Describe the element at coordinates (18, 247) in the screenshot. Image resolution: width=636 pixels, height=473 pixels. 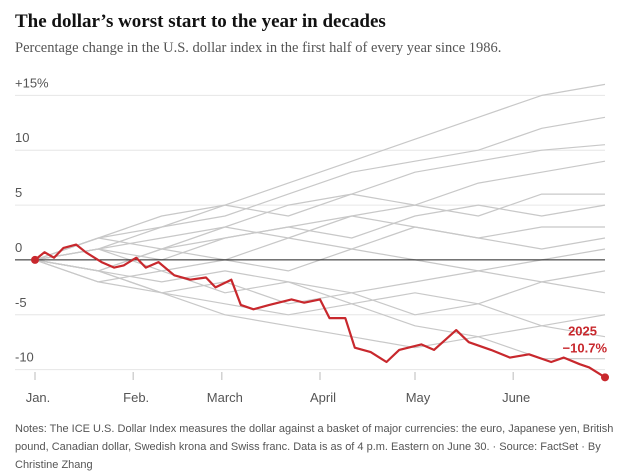
I see `y-tick-label: 0` at that location.